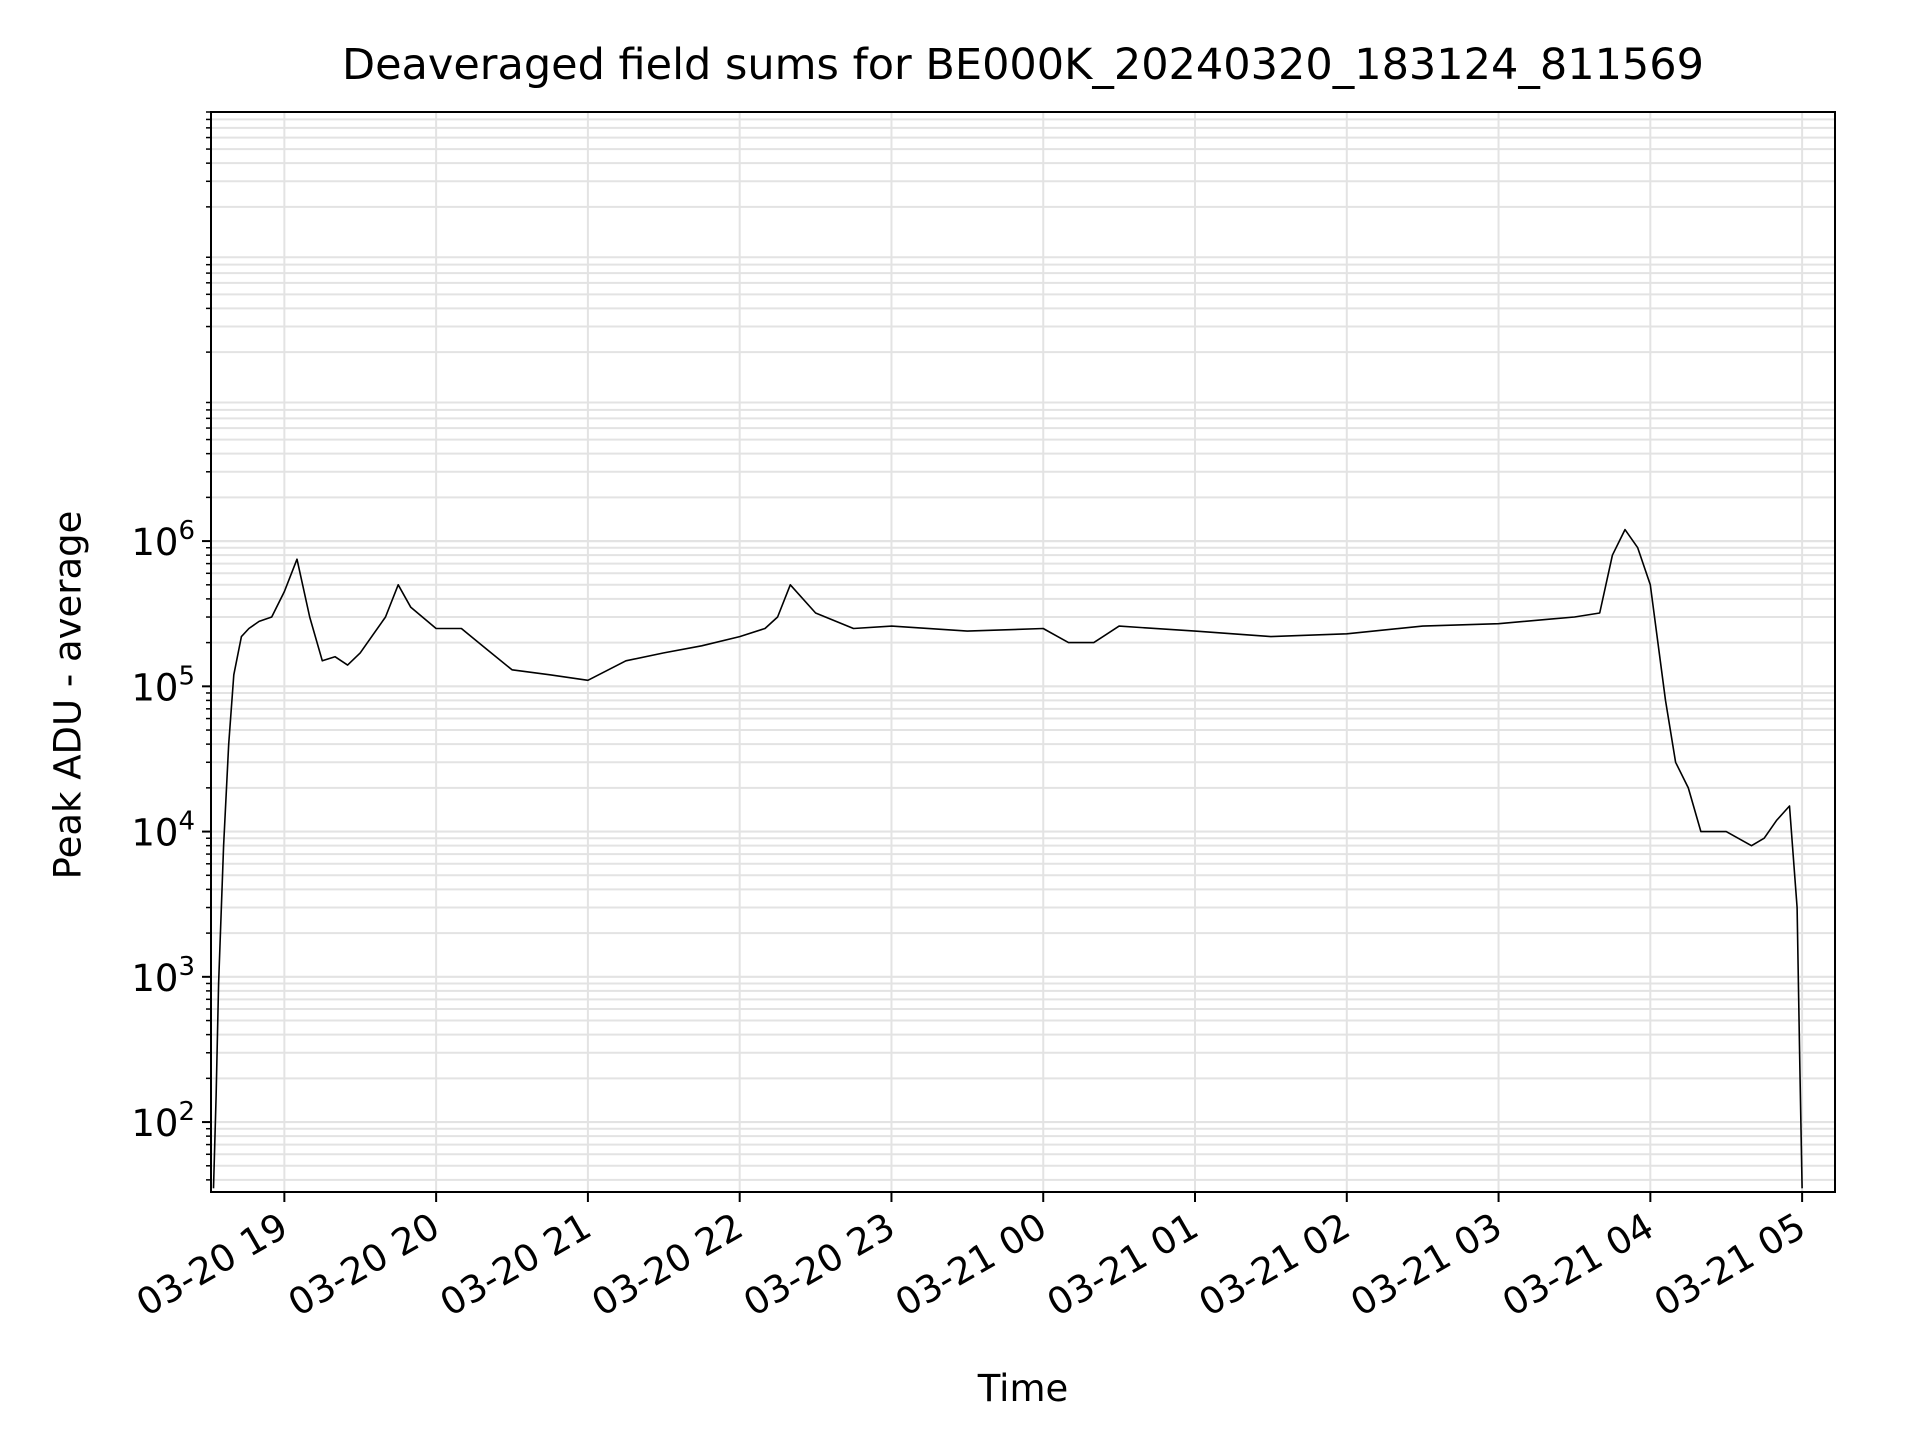 The image size is (1920, 1440). What do you see at coordinates (171, 646) in the screenshot?
I see `y-axis: 102 103 104 105 106` at bounding box center [171, 646].